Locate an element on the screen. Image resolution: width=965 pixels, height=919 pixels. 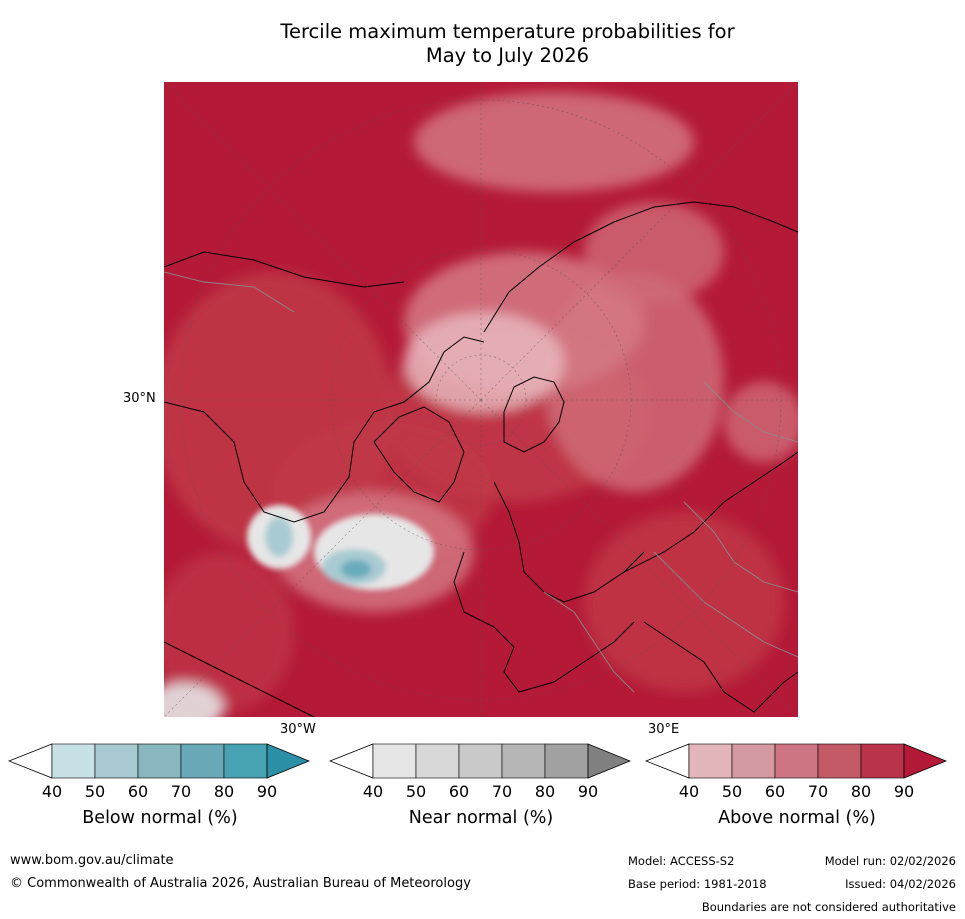
model-run-text: Model run: 02/02/2026 is located at coordinates (890, 861).